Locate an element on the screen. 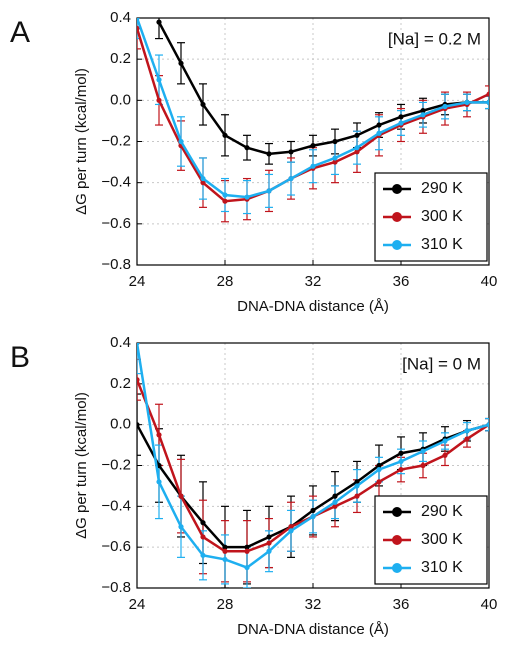 The height and width of the screenshot is (651, 506). x-tick-label: 36 is located at coordinates (401, 604).